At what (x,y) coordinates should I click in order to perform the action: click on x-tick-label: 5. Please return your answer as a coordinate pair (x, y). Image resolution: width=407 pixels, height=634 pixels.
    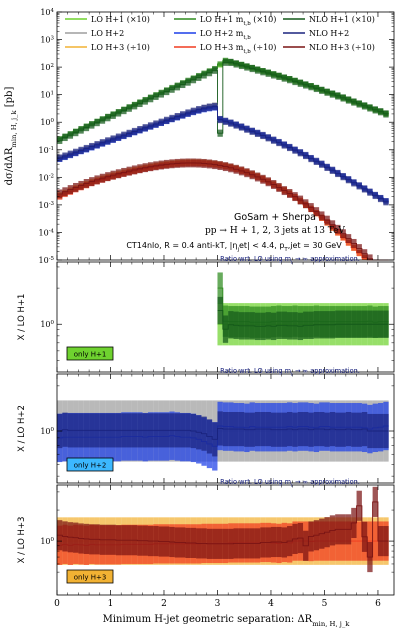
    Looking at the image, I should click on (325, 604).